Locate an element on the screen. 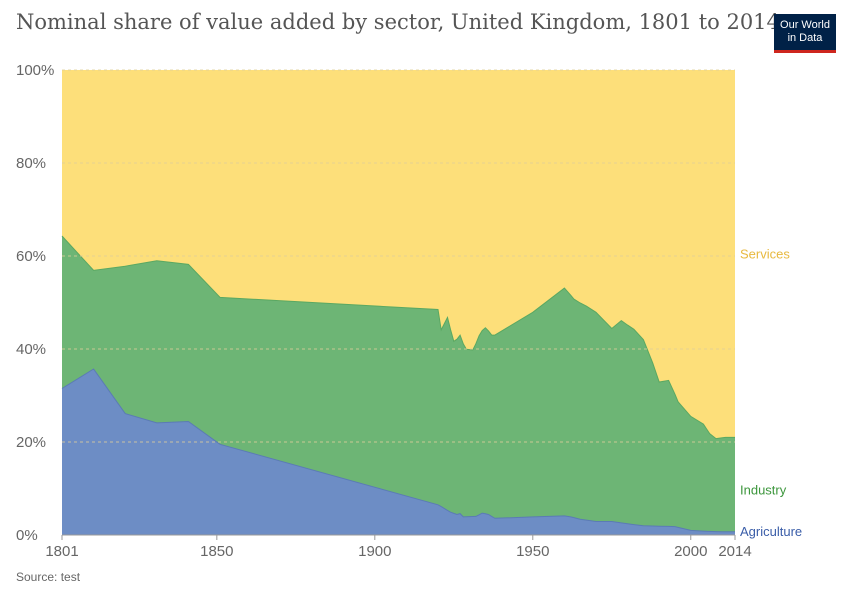  x-tick-label: 1900 is located at coordinates (374, 551).